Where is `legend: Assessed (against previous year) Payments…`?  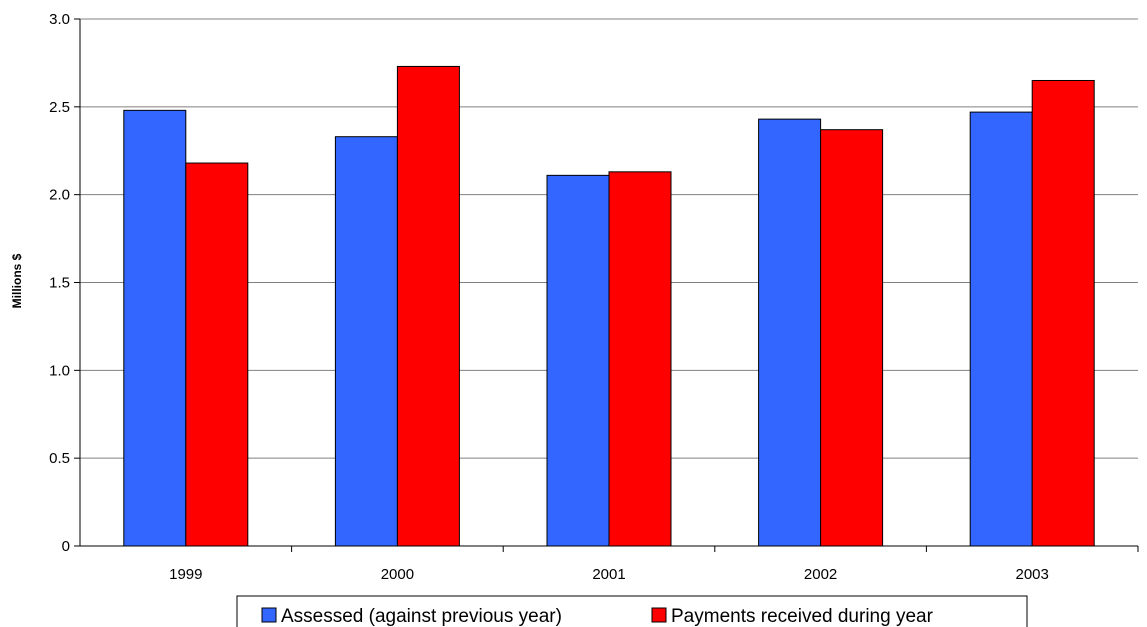 legend: Assessed (against previous year) Payments… is located at coordinates (632, 611).